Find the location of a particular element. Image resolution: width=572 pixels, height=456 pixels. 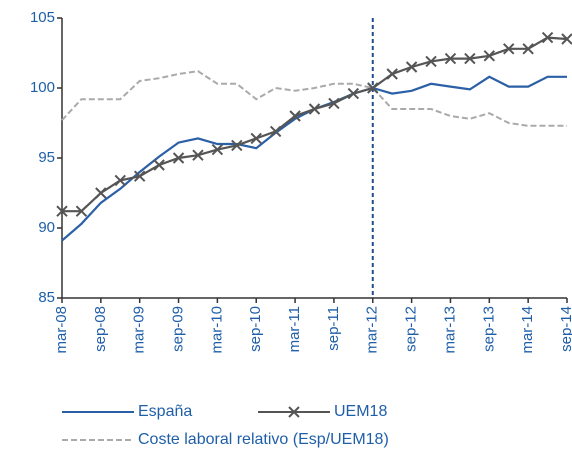

x-tick-label: mar-10 is located at coordinates (216, 330).